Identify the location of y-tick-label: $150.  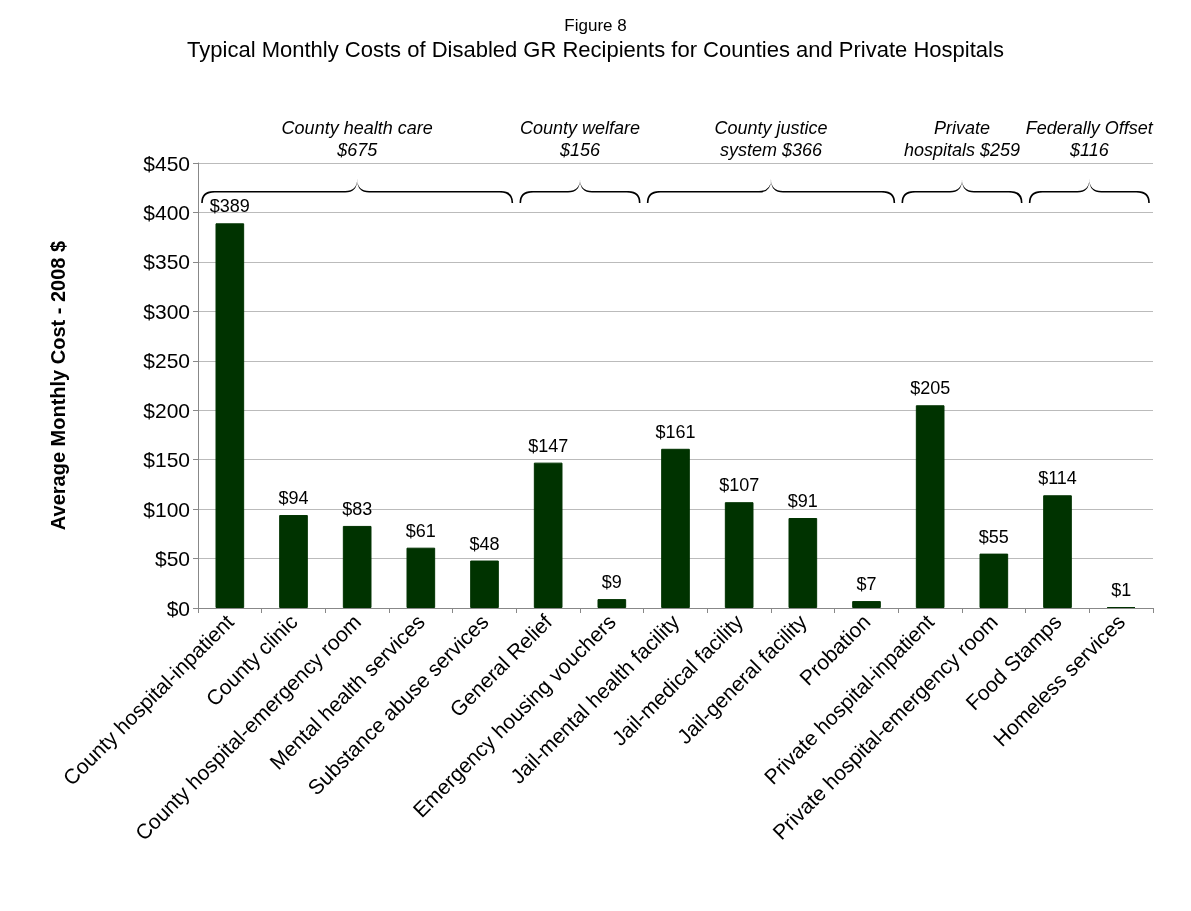
(166, 460).